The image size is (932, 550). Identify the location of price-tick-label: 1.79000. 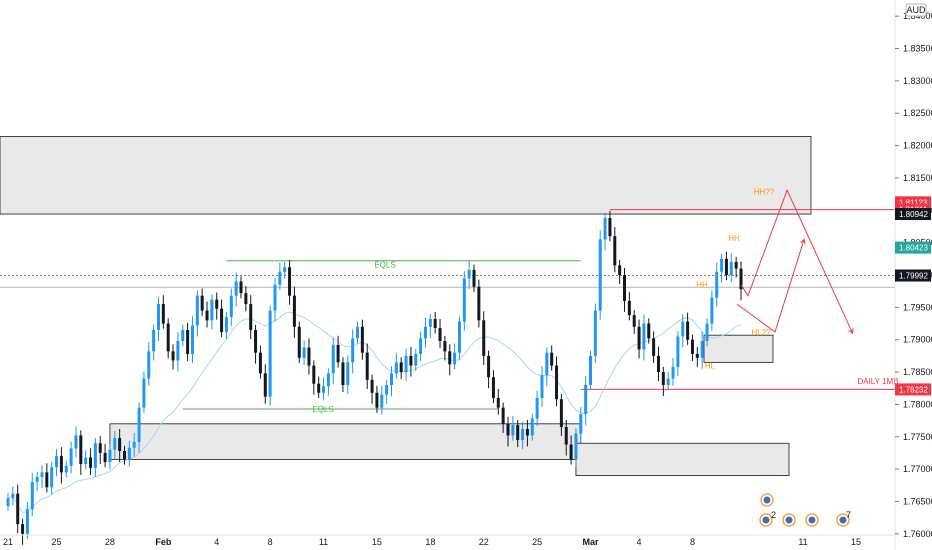
(917, 340).